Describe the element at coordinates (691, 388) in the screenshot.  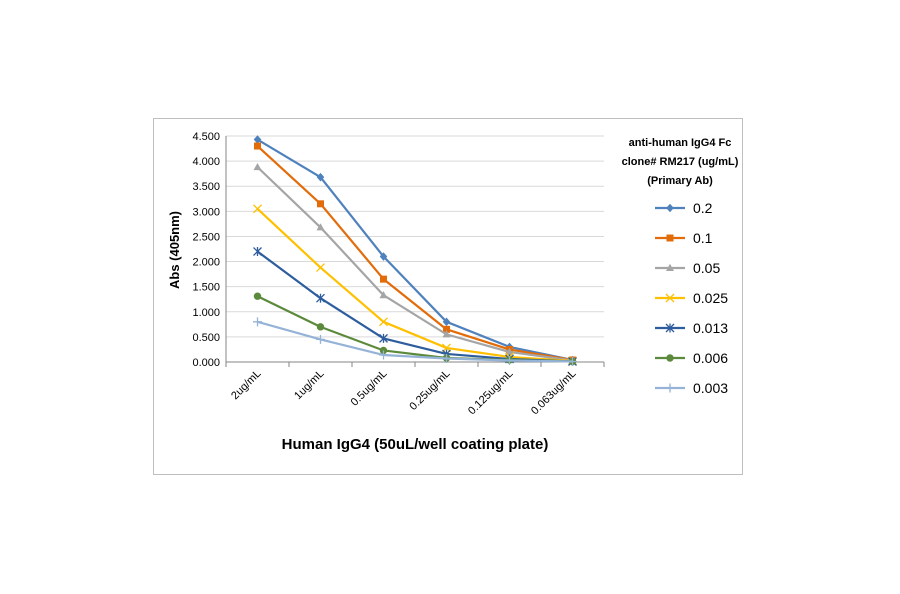
I see `legend-item: 0.003` at that location.